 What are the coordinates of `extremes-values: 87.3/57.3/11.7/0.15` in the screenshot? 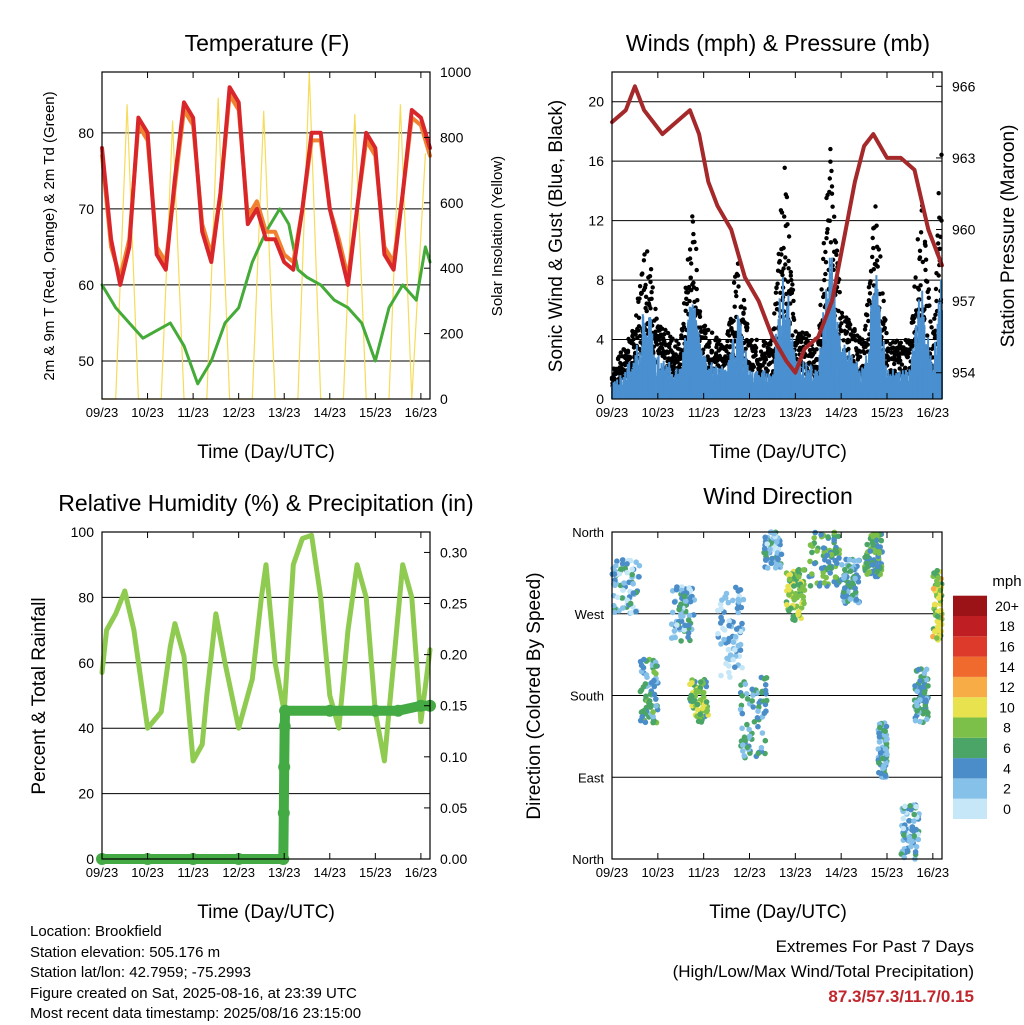 It's located at (901, 996).